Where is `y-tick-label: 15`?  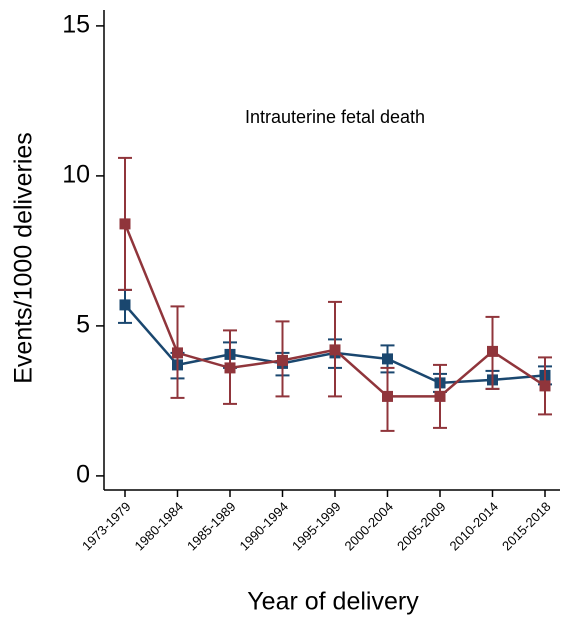
y-tick-label: 15 is located at coordinates (76, 25).